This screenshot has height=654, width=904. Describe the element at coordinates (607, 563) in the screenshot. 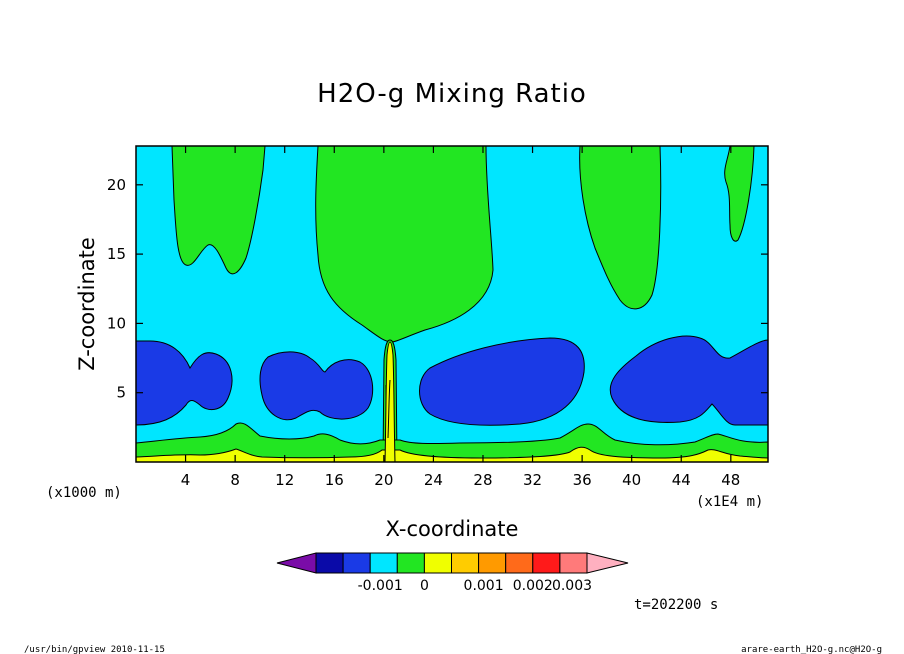

I see `colorbar-high-triangle` at that location.